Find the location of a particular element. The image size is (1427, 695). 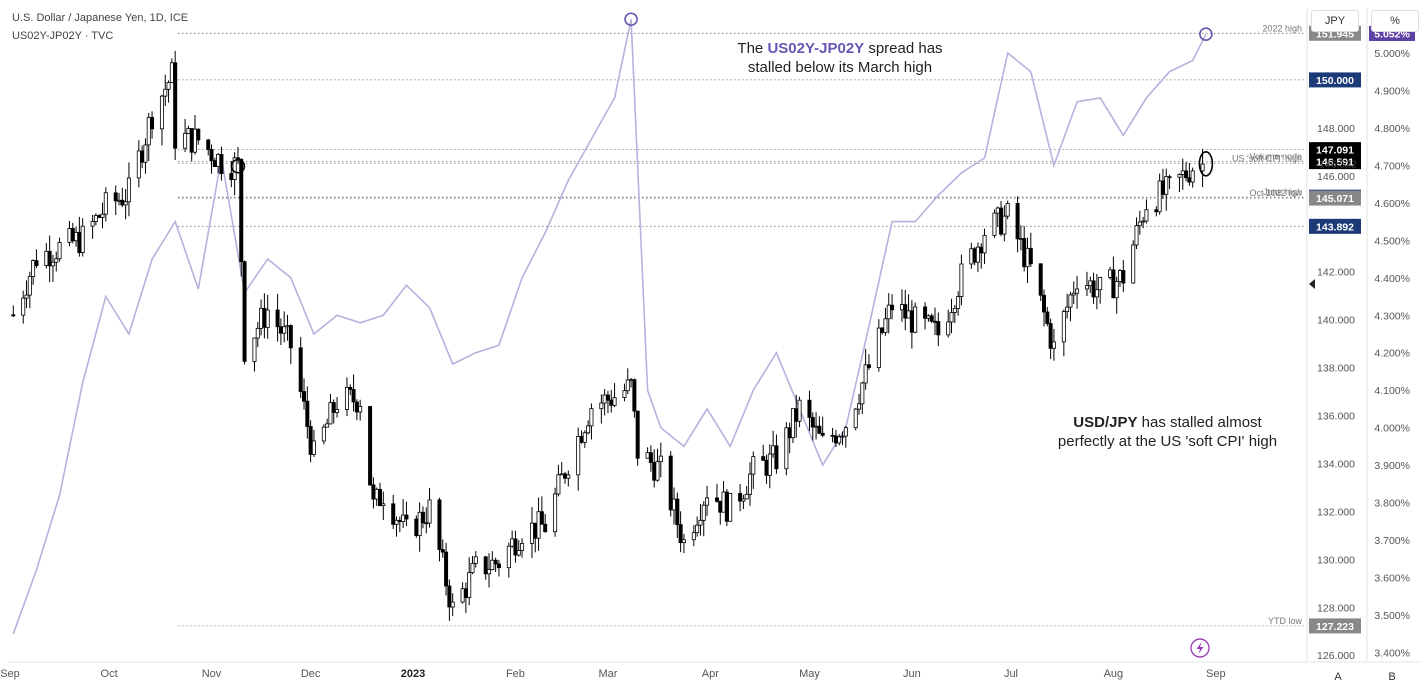

percent-tick: 4.500% is located at coordinates (1392, 241).